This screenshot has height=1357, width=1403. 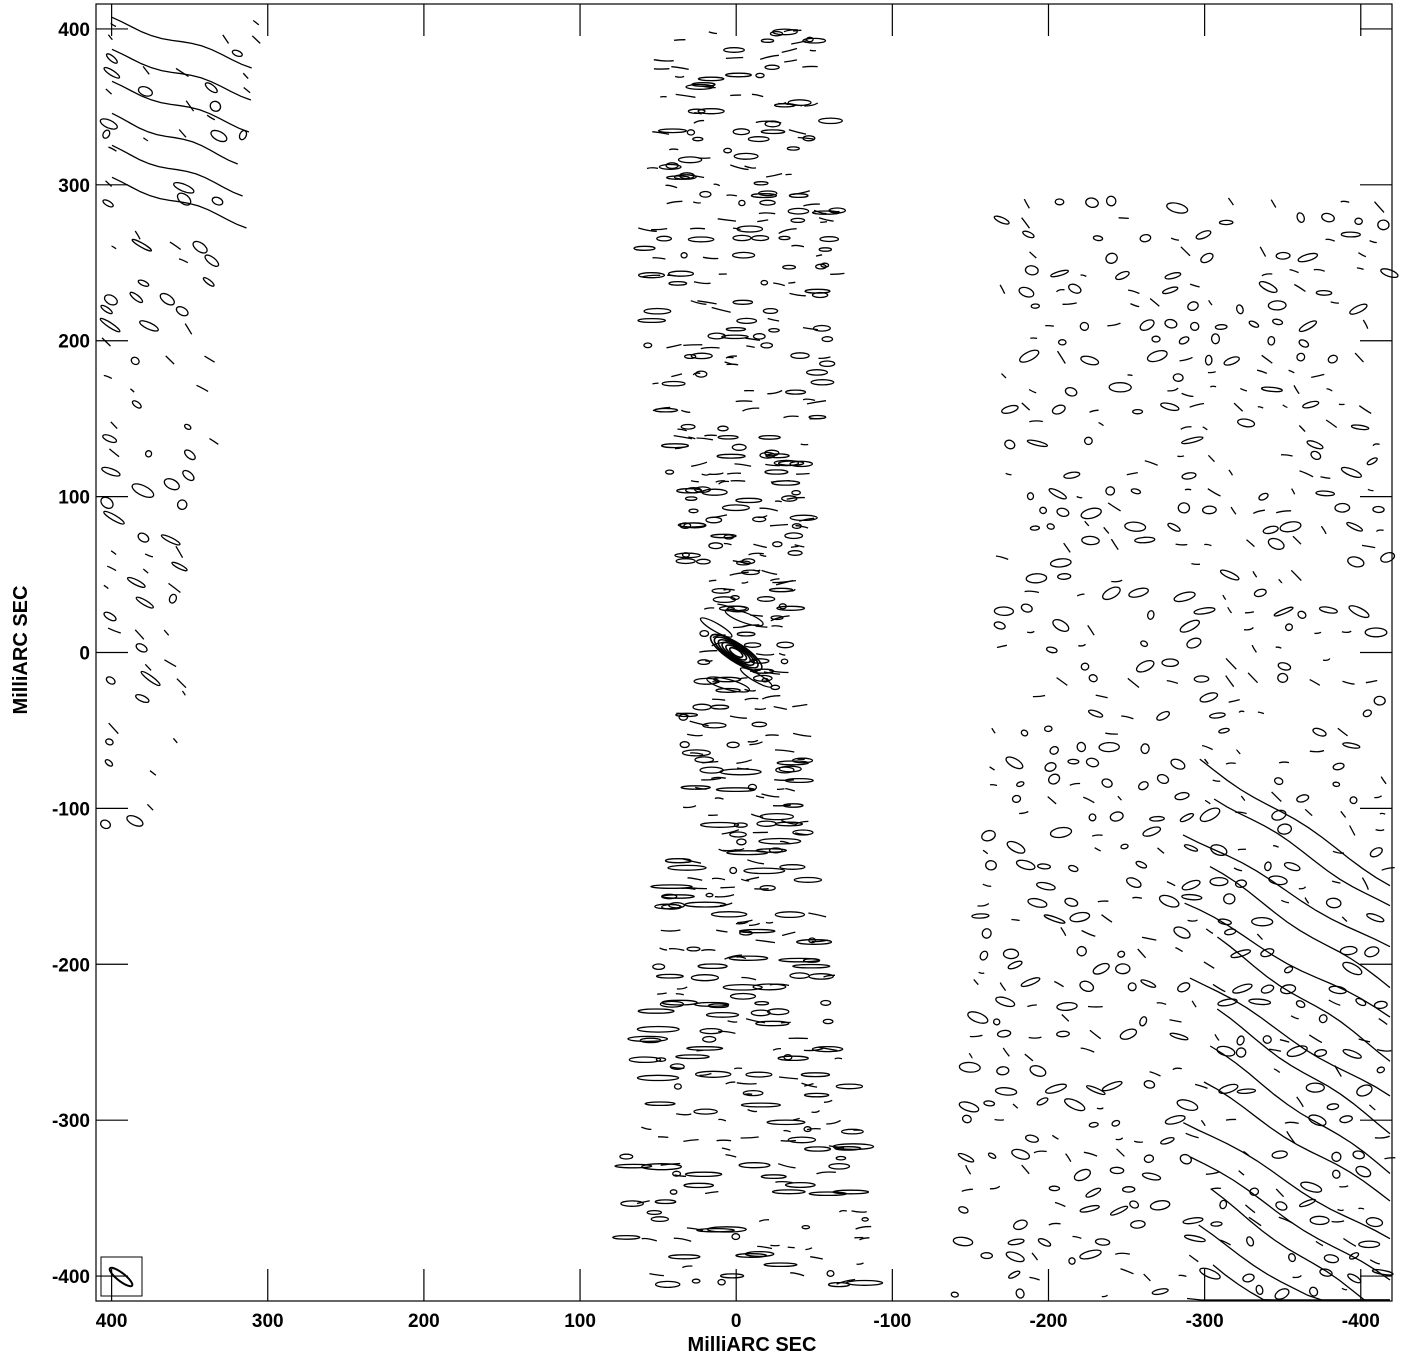 I want to click on core-lobe, so click(x=728, y=684).